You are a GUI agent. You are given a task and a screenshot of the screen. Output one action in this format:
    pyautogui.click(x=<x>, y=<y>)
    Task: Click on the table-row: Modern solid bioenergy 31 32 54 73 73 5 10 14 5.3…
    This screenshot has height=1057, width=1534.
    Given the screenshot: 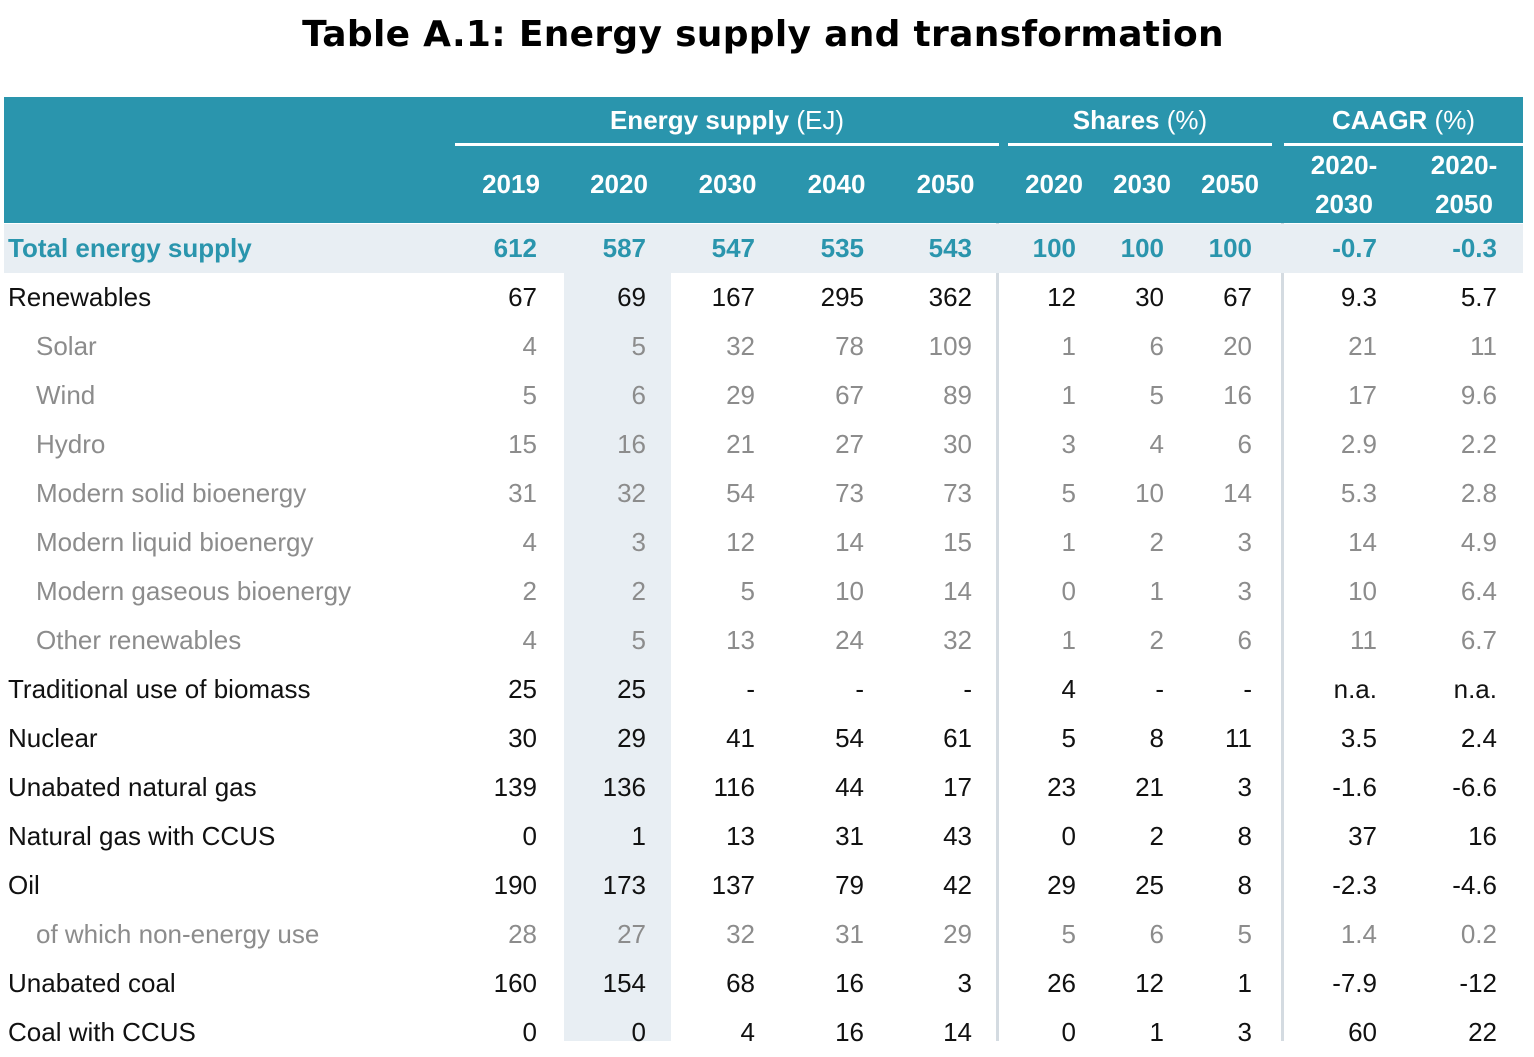 What is the action you would take?
    pyautogui.click(x=763, y=493)
    